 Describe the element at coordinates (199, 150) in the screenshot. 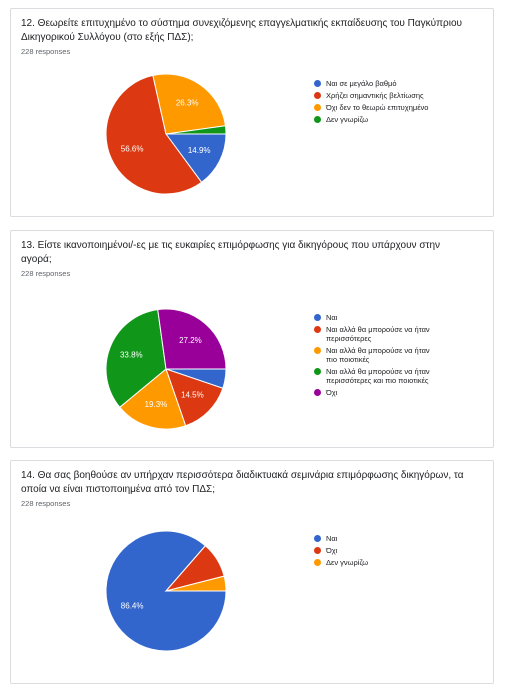

I see `slice-label: 14.9%` at that location.